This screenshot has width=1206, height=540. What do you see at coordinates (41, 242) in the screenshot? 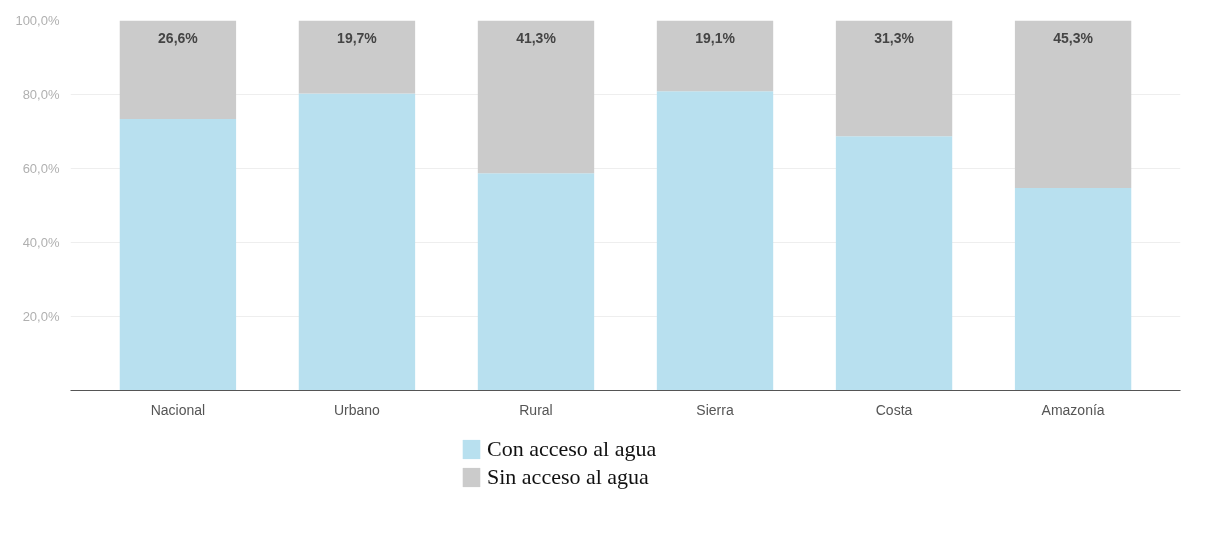
I see `y-tick-label: 40,0%` at bounding box center [41, 242].